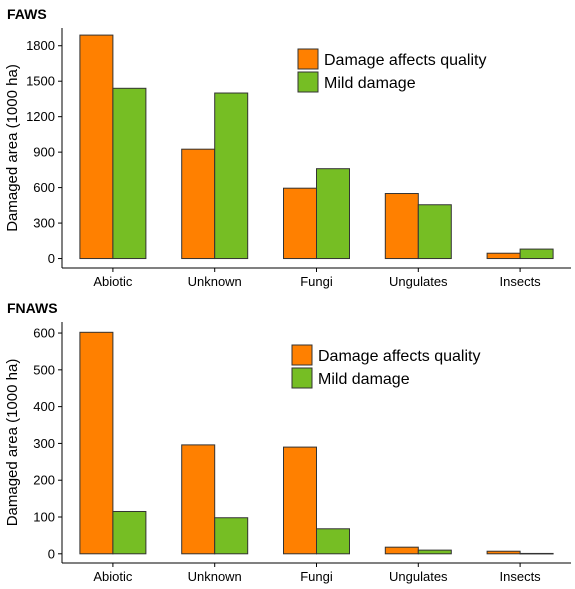 This screenshot has height=589, width=575. What do you see at coordinates (44, 369) in the screenshot?
I see `y-tick-label: 500` at bounding box center [44, 369].